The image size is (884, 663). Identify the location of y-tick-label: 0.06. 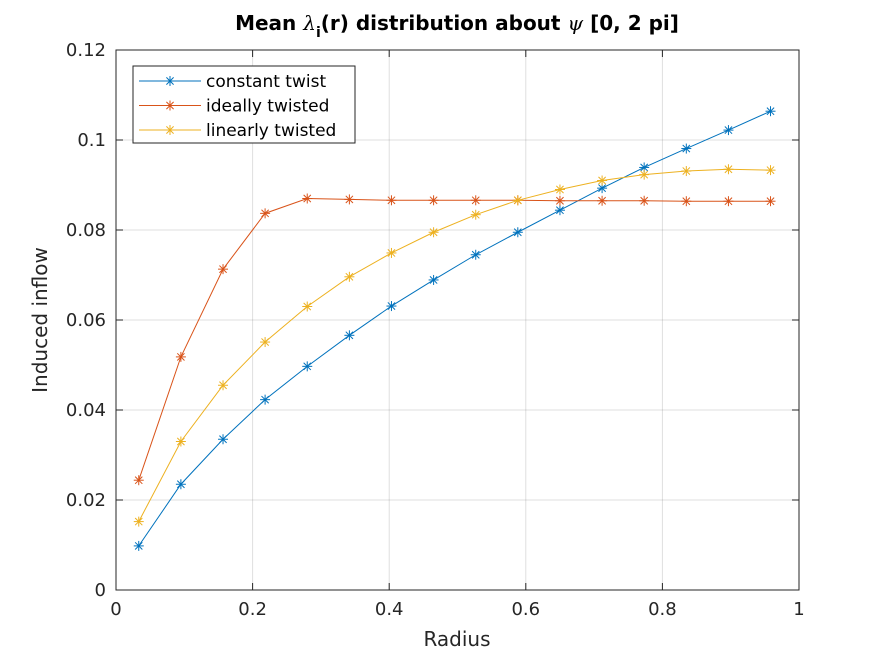
(86, 320).